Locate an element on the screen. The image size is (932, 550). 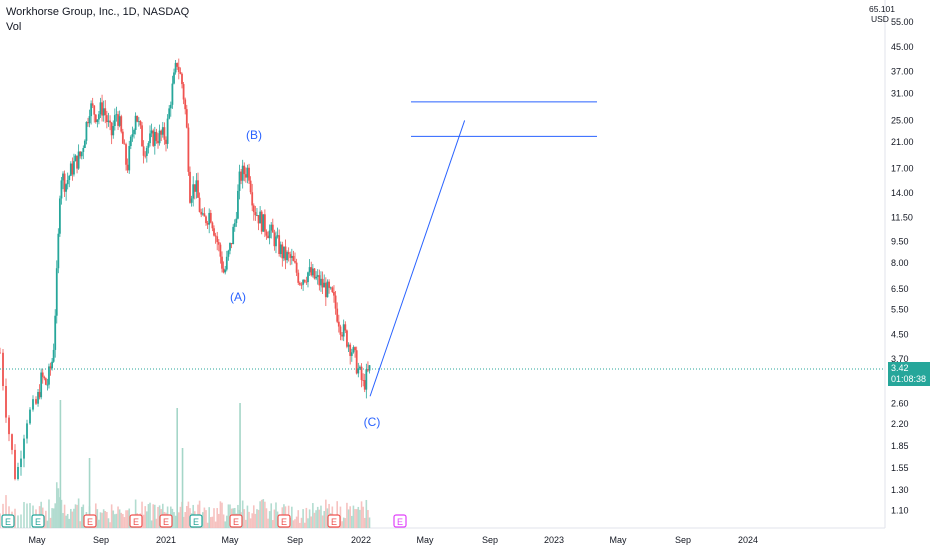
wave-label: (C) is located at coordinates (372, 422).